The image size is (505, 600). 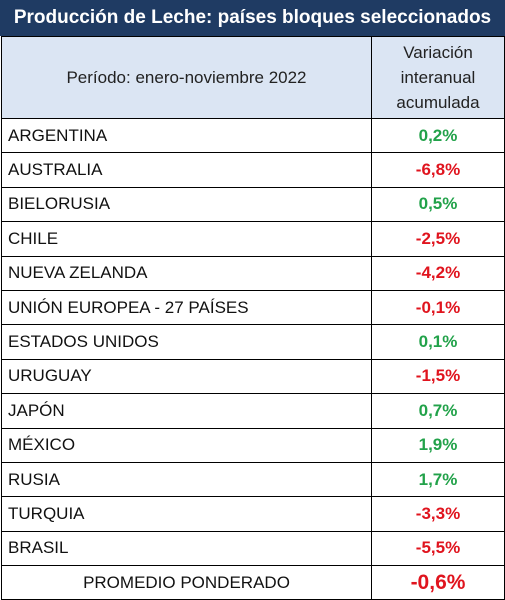 I want to click on country-cell: ARGENTINA, so click(x=186, y=135).